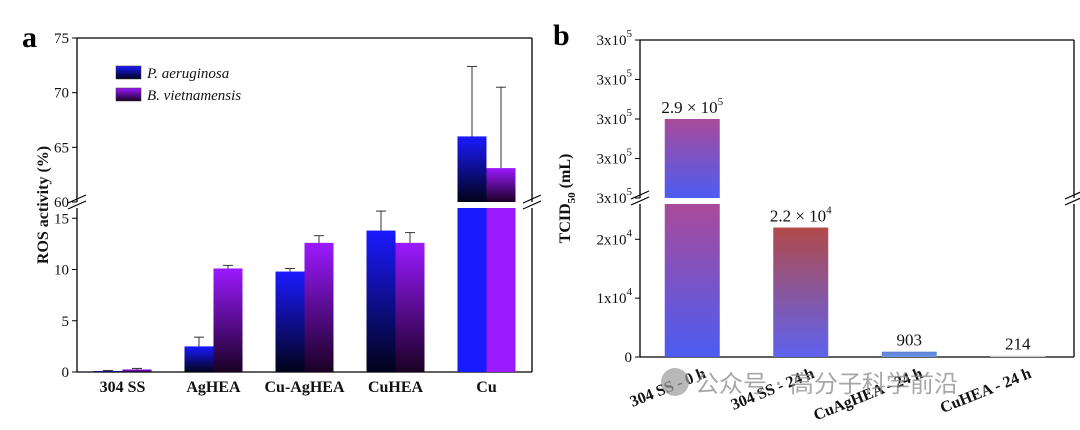 Image resolution: width=1080 pixels, height=430 pixels. I want to click on watermark: 公众号 · 高分子科学前沿, so click(809, 383).